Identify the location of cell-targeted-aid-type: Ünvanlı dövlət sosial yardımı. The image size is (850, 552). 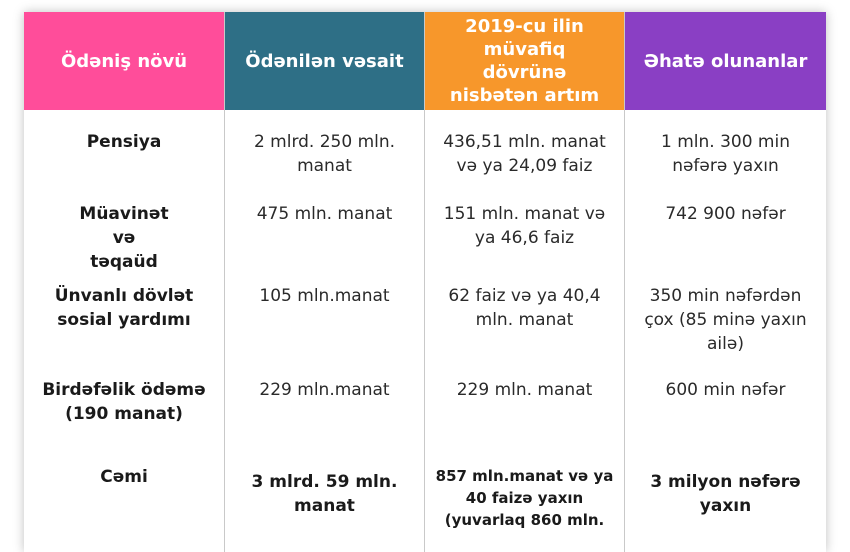
(124, 308).